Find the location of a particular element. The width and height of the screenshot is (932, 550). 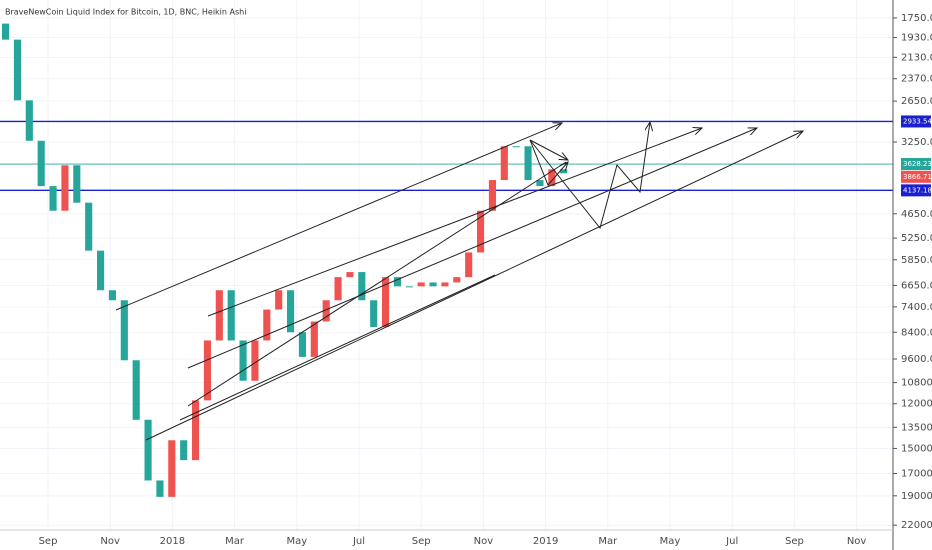

y-tick-label: 9600.0 is located at coordinates (916, 359).